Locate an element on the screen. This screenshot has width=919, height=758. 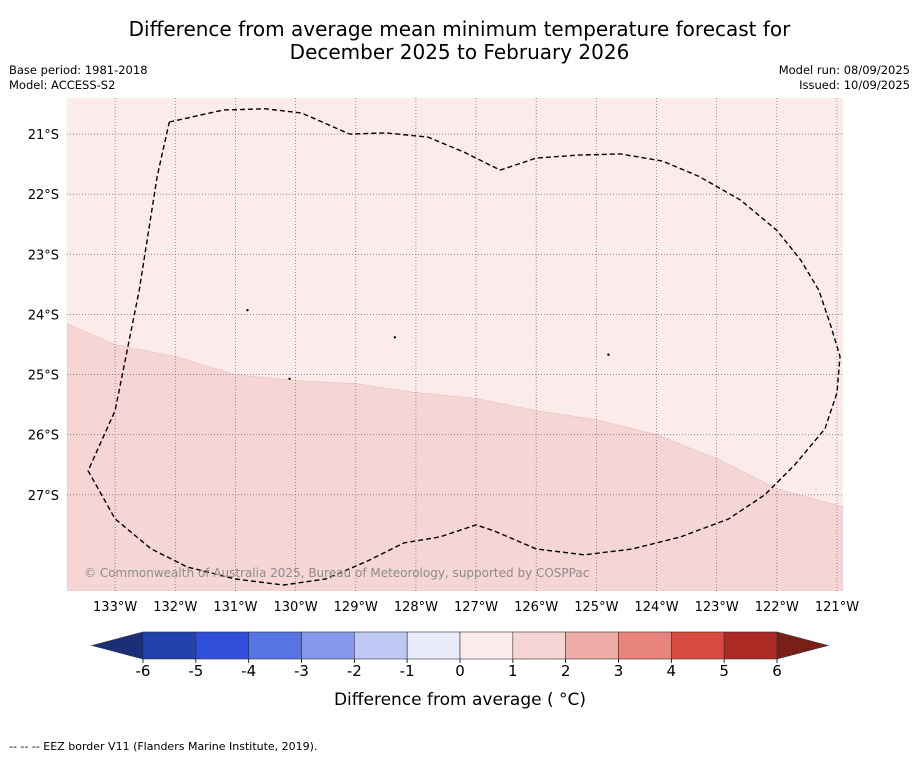
colorbar-tick-label: 4 is located at coordinates (672, 671).